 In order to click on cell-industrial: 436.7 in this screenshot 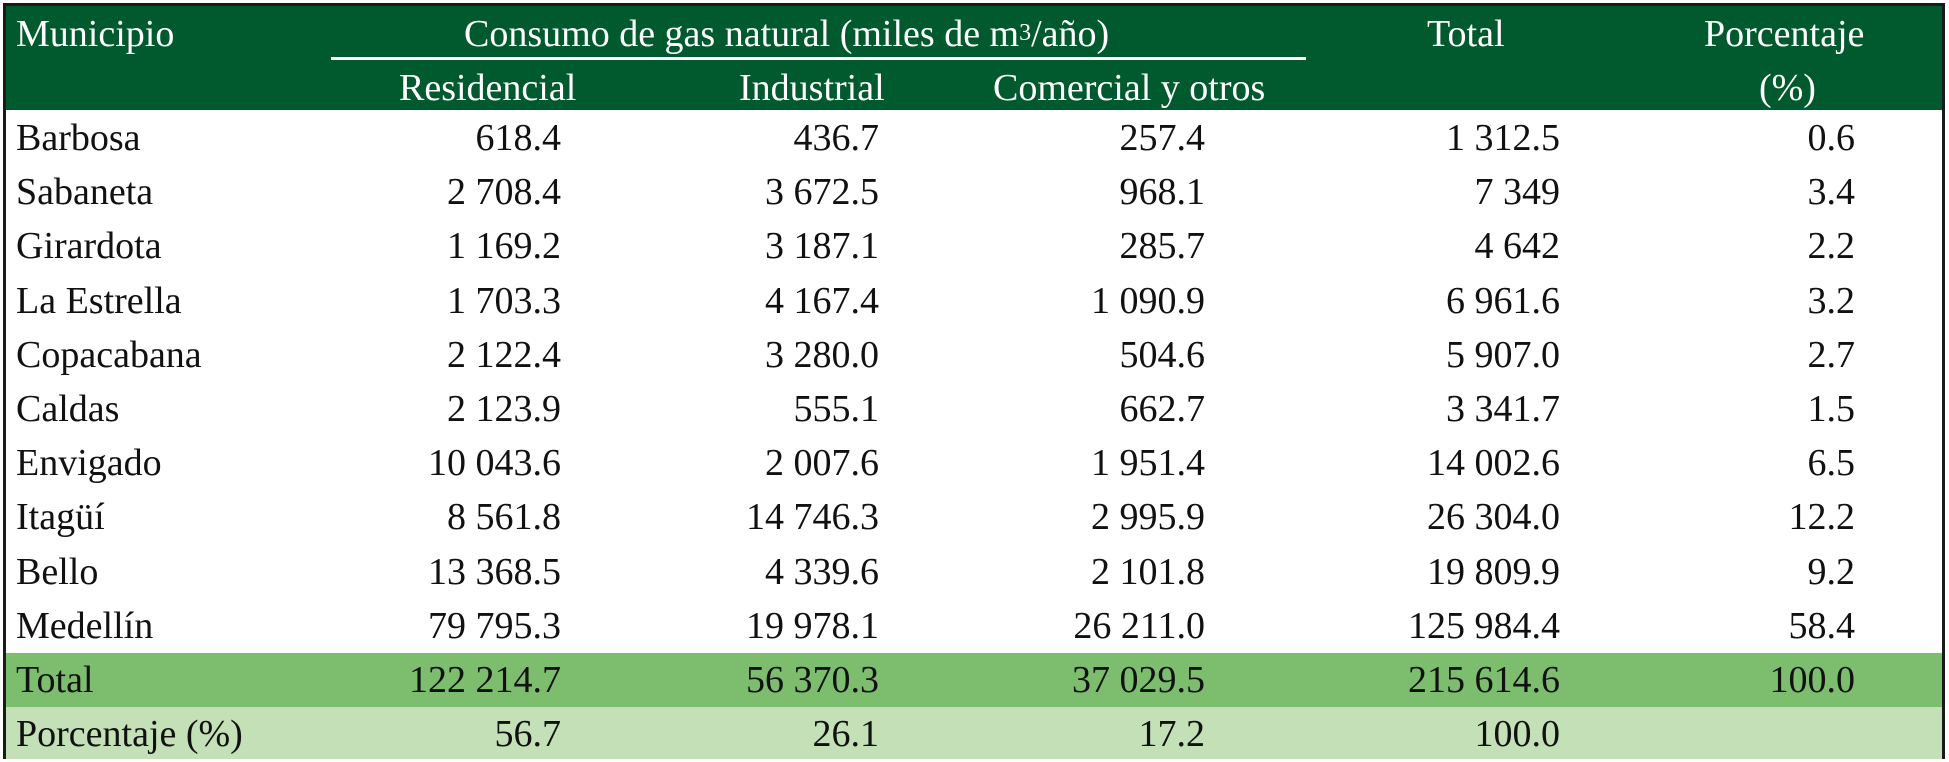, I will do `click(836, 138)`.